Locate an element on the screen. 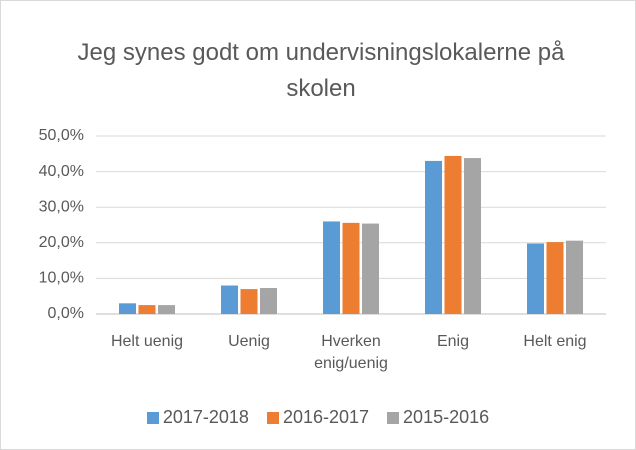  legend-item: 2015-2016 is located at coordinates (438, 417).